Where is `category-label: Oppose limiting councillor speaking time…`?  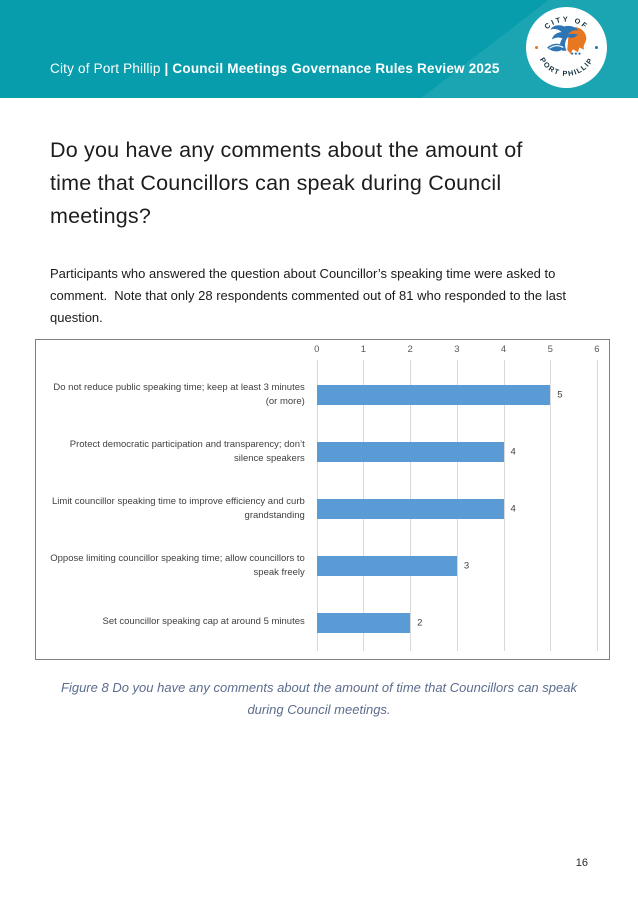
category-label: Oppose limiting councillor speaking time… is located at coordinates (177, 565).